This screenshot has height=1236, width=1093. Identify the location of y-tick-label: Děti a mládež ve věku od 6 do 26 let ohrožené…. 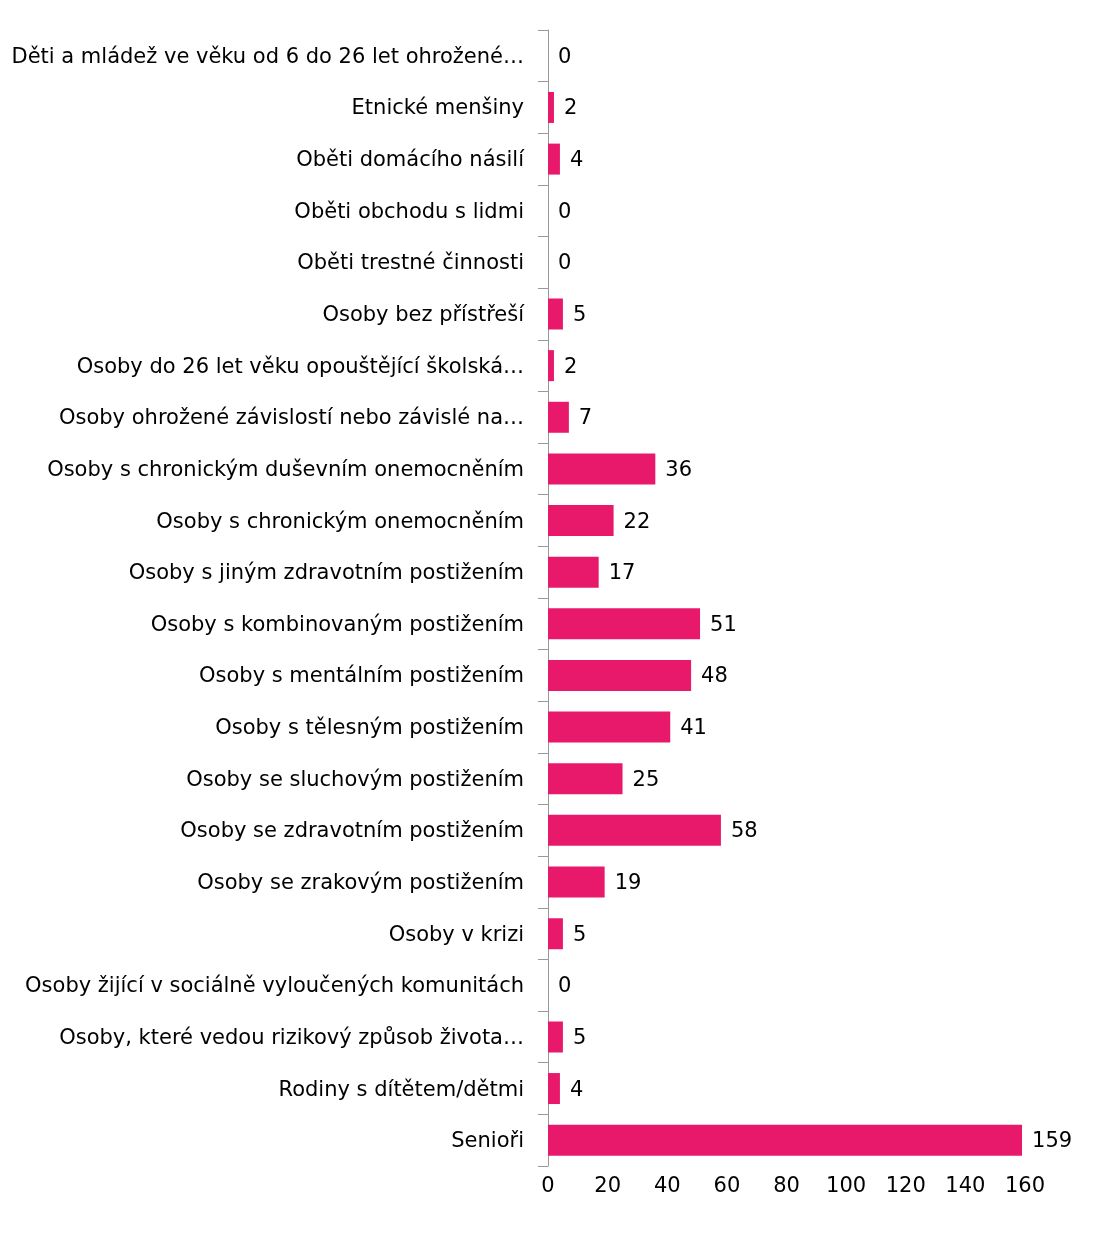
(267, 55).